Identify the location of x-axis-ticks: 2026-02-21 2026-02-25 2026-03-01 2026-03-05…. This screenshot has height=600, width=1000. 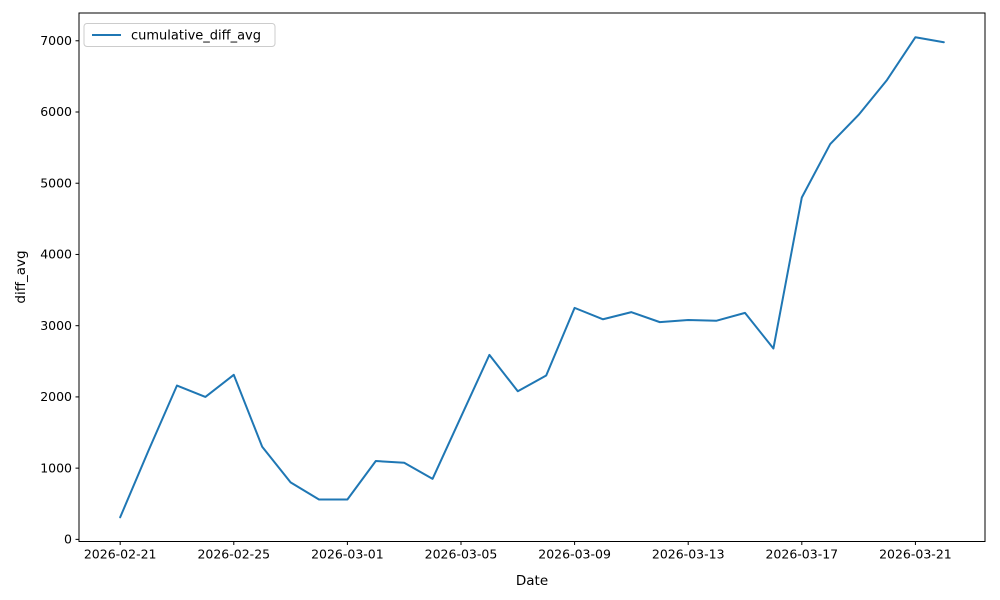
(518, 551).